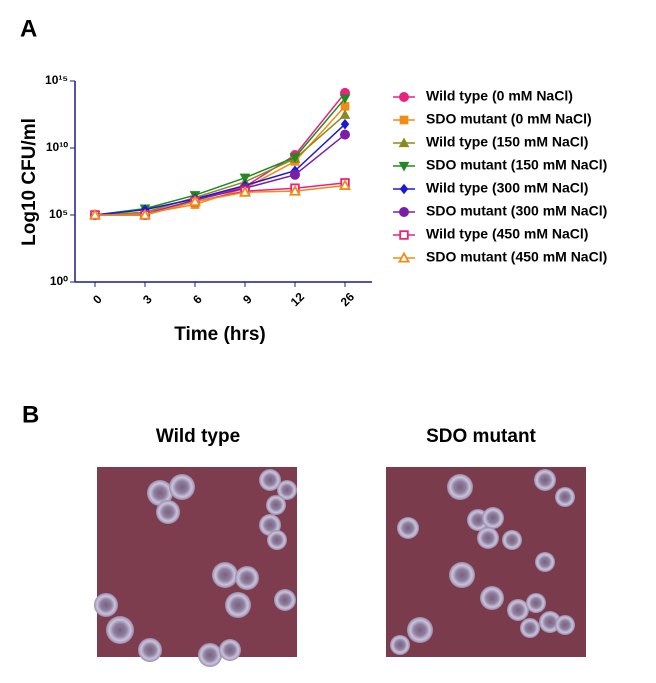 The image size is (656, 683). Describe the element at coordinates (30, 414) in the screenshot. I see `panel-label: B` at that location.